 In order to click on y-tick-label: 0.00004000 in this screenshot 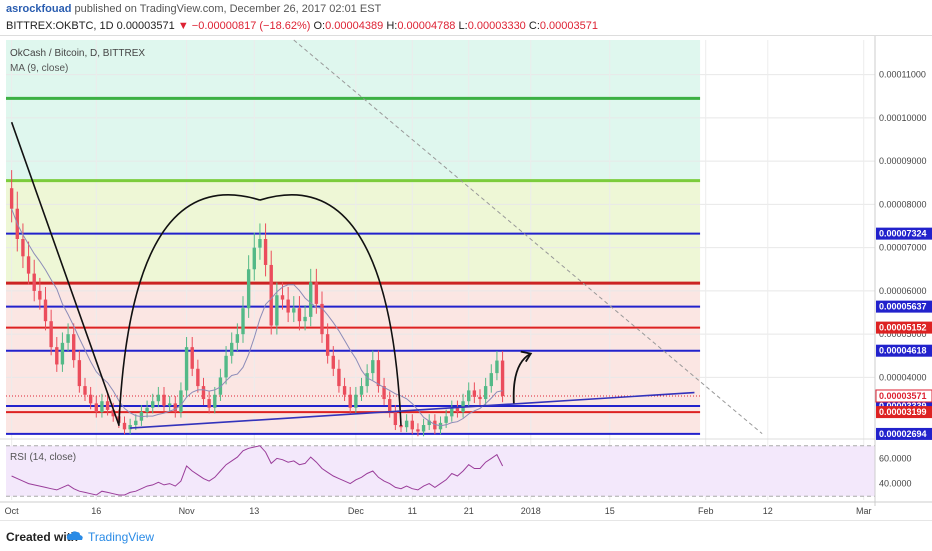, I will do `click(903, 377)`.